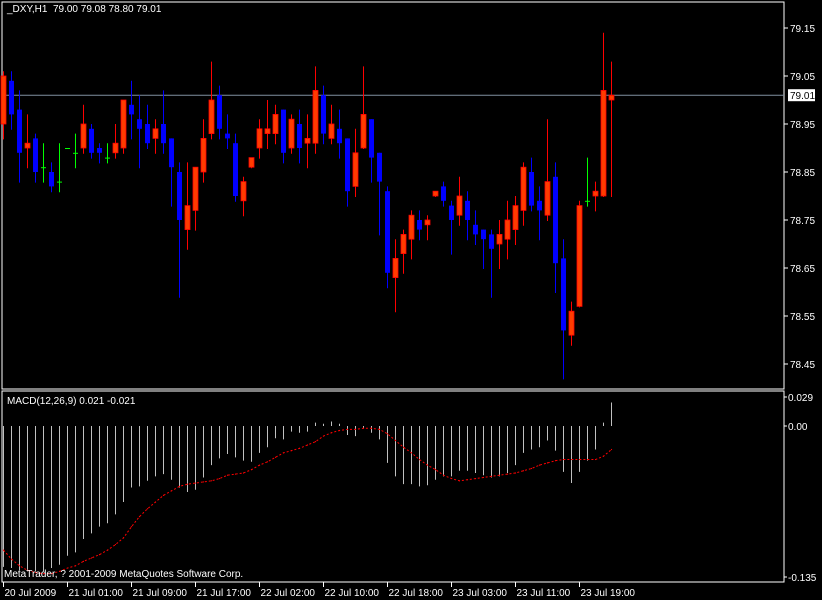 The width and height of the screenshot is (822, 600). What do you see at coordinates (802, 365) in the screenshot?
I see `price-label: 78.45` at bounding box center [802, 365].